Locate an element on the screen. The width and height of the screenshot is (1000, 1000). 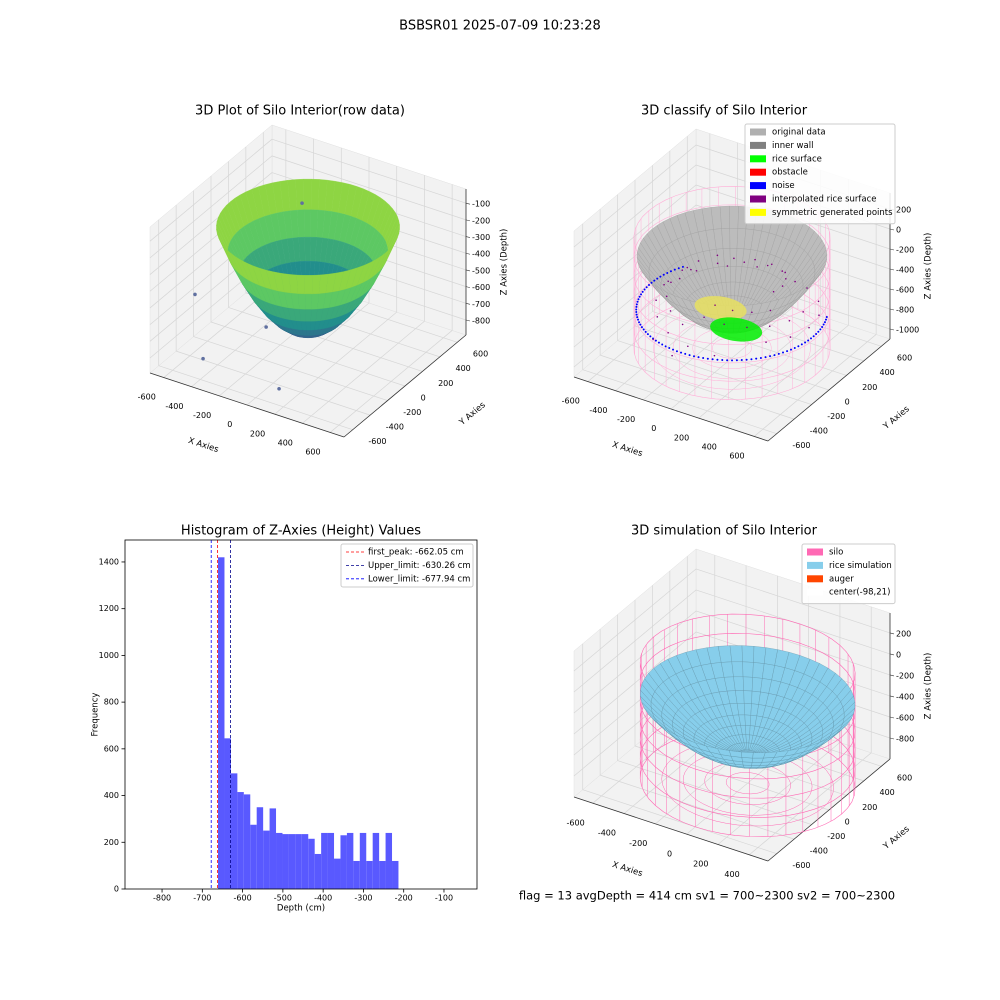
z-axis-label: Z Axies (Depth) is located at coordinates (505, 262).